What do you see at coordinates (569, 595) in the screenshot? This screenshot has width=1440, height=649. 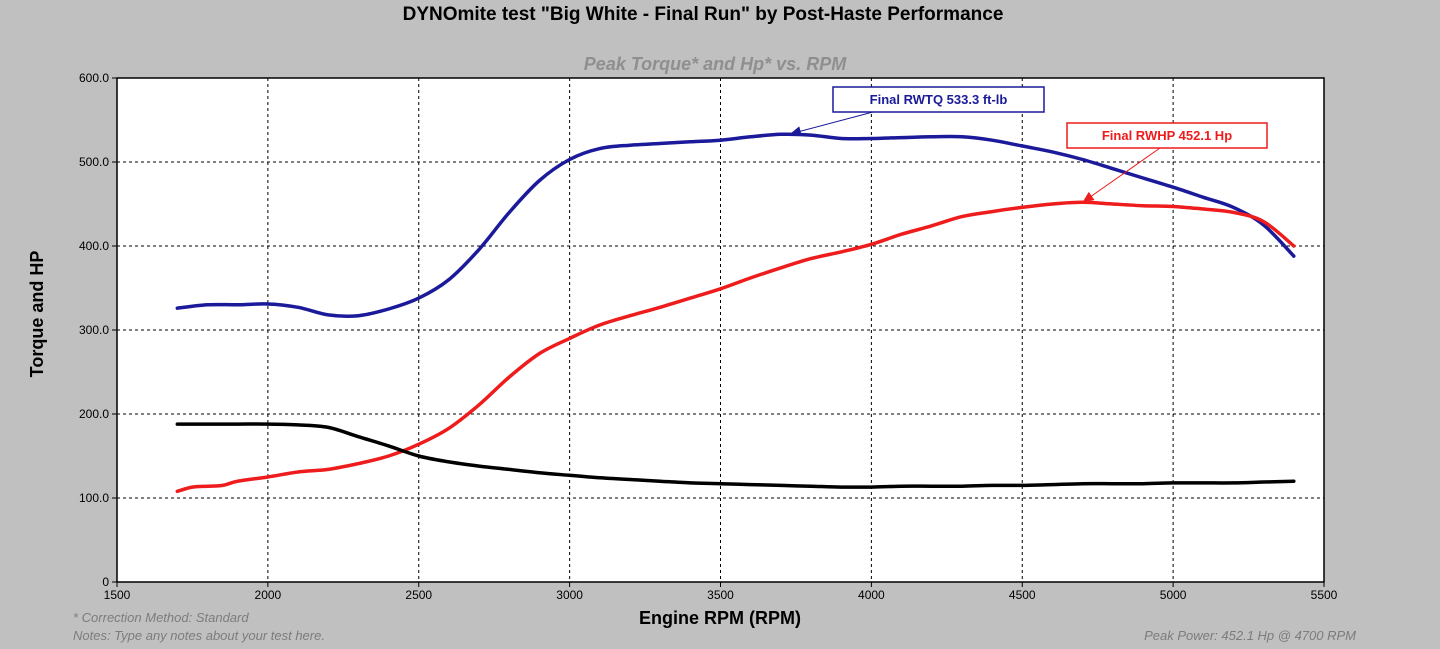 I see `x-tick-label: 3000` at bounding box center [569, 595].